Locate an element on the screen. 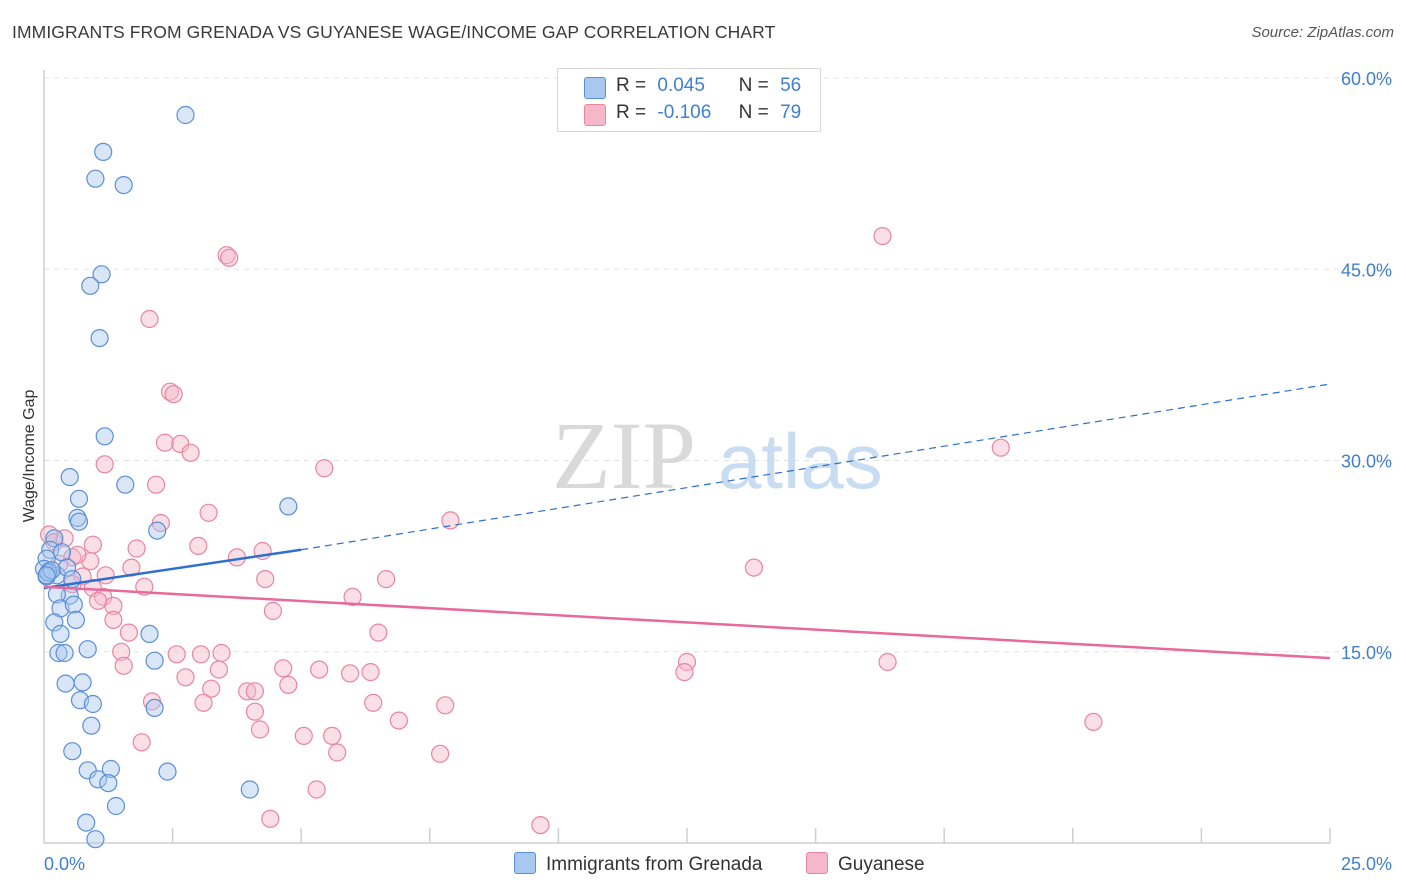 The height and width of the screenshot is (892, 1406). legend-item-guyanese: Guyanese is located at coordinates (865, 864).